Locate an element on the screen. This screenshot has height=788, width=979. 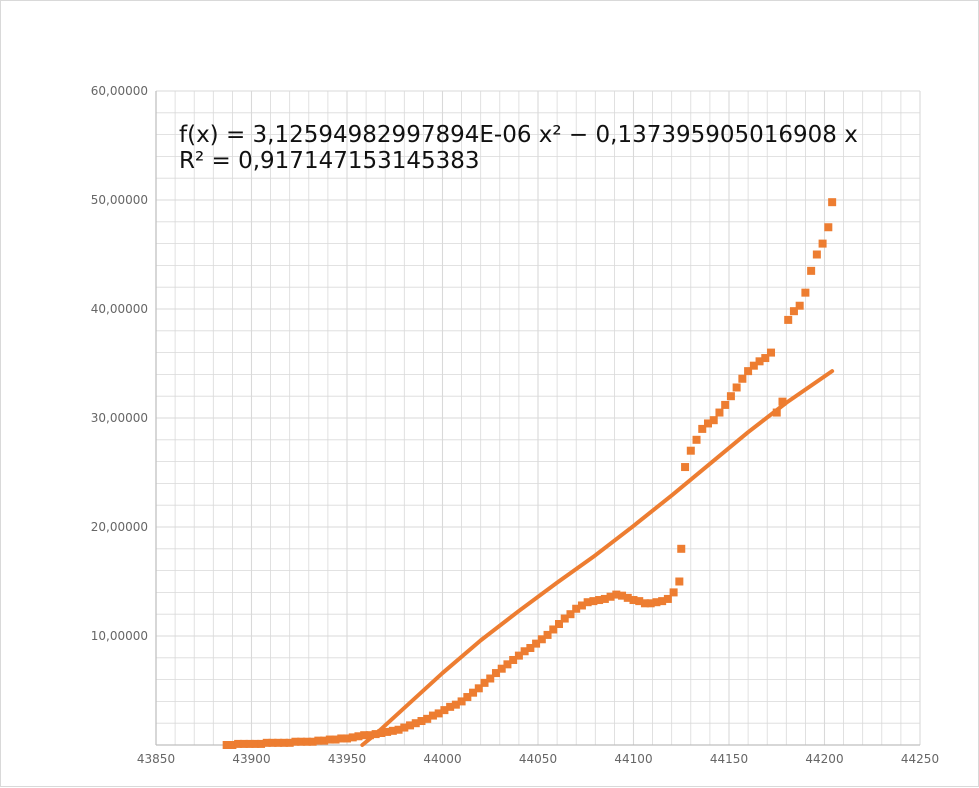
x-tick-label: 44150 is located at coordinates (729, 759).